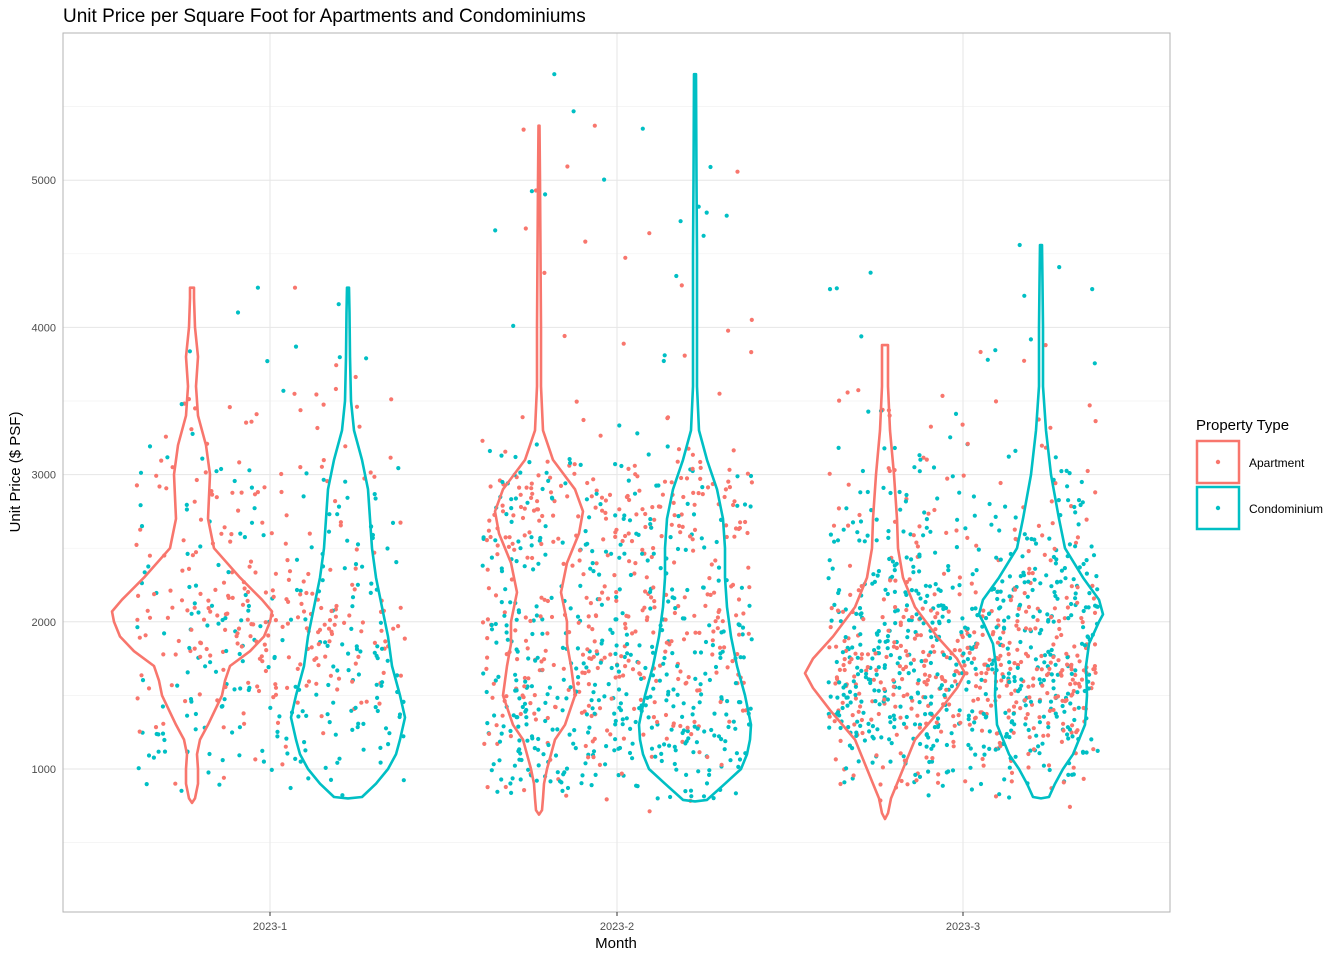 Image resolution: width=1344 pixels, height=960 pixels. What do you see at coordinates (513, 325) in the screenshot?
I see `outlier-point-condominium` at bounding box center [513, 325].